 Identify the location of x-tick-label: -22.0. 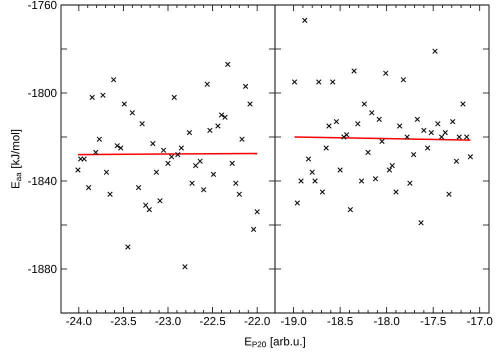
(257, 321).